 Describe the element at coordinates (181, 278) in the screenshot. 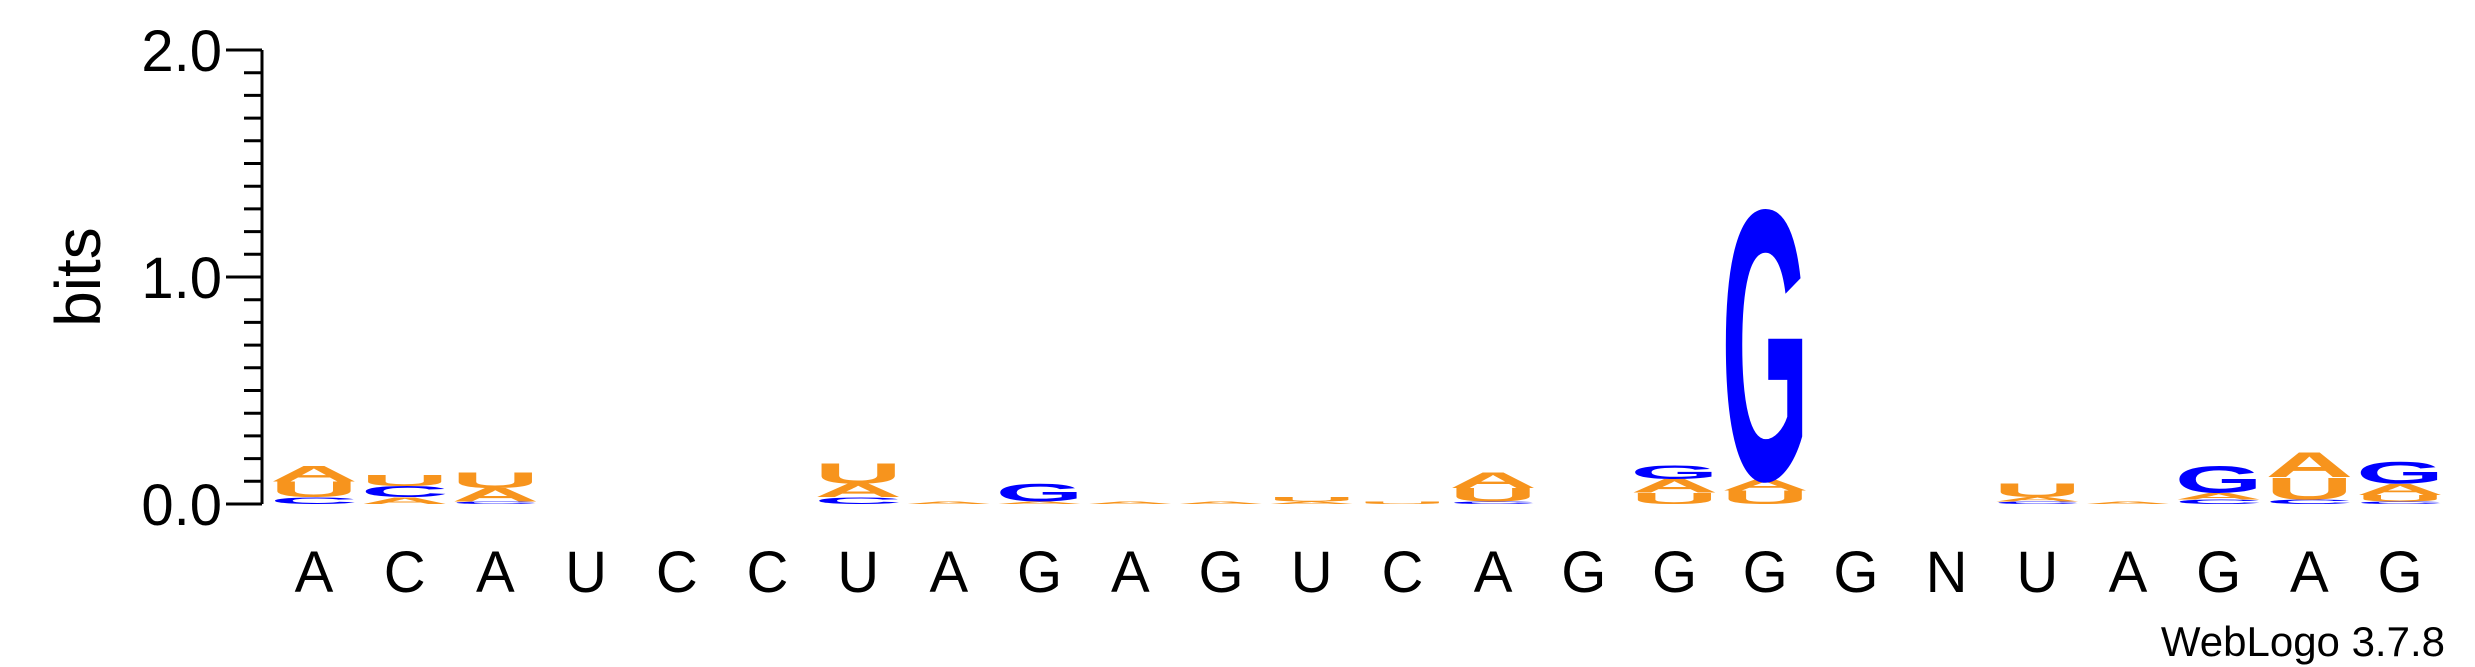

I see `y-tick-label: 1.0` at that location.